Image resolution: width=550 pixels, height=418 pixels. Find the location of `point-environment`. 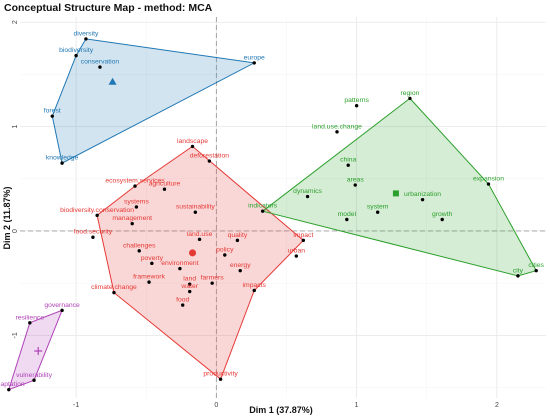

point-environment is located at coordinates (180, 268).